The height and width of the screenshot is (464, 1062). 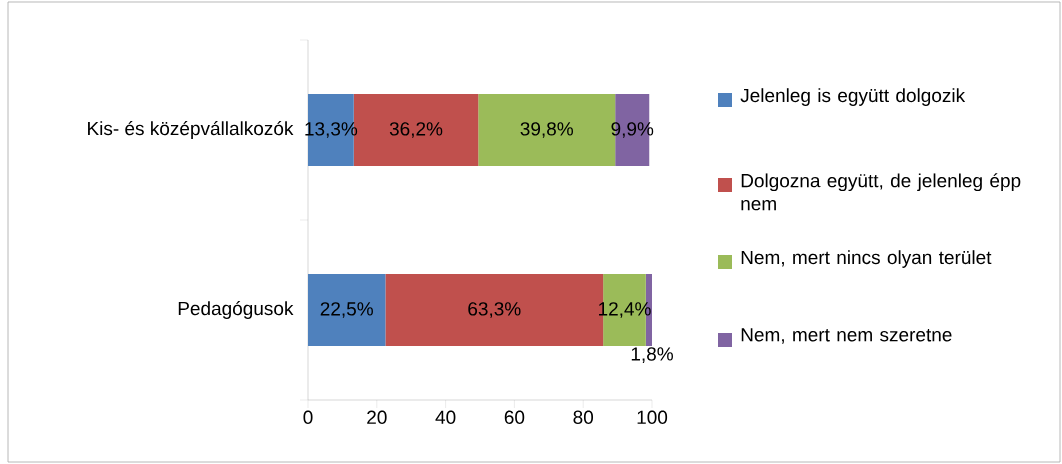 I want to click on bar, so click(x=347, y=310).